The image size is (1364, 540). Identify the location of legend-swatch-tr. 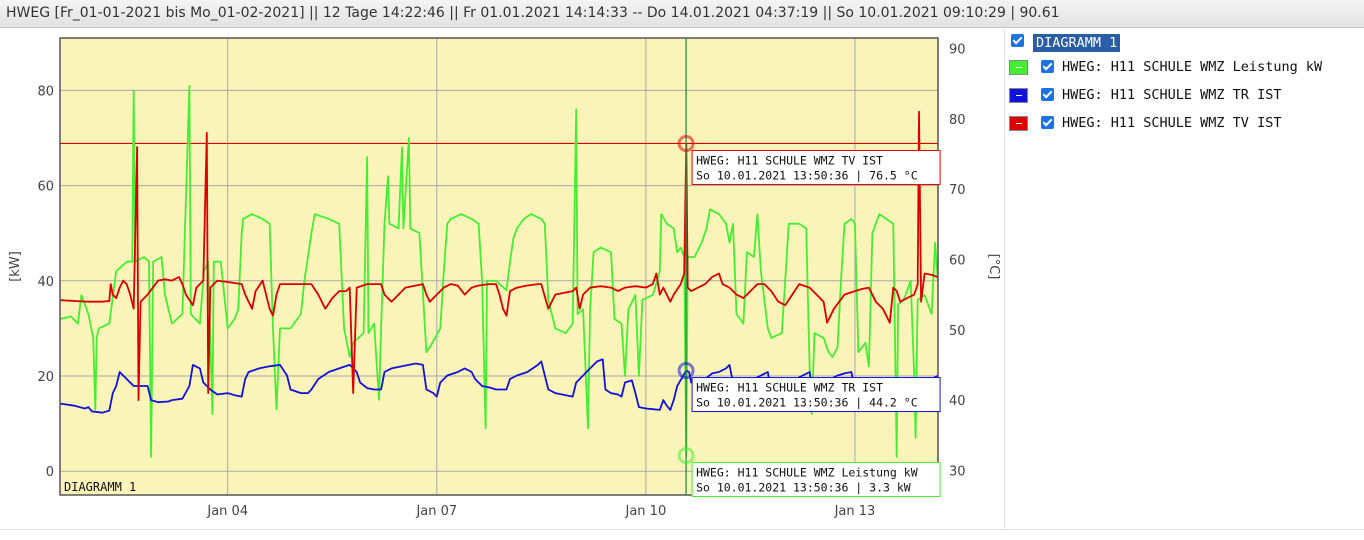
(1018, 95).